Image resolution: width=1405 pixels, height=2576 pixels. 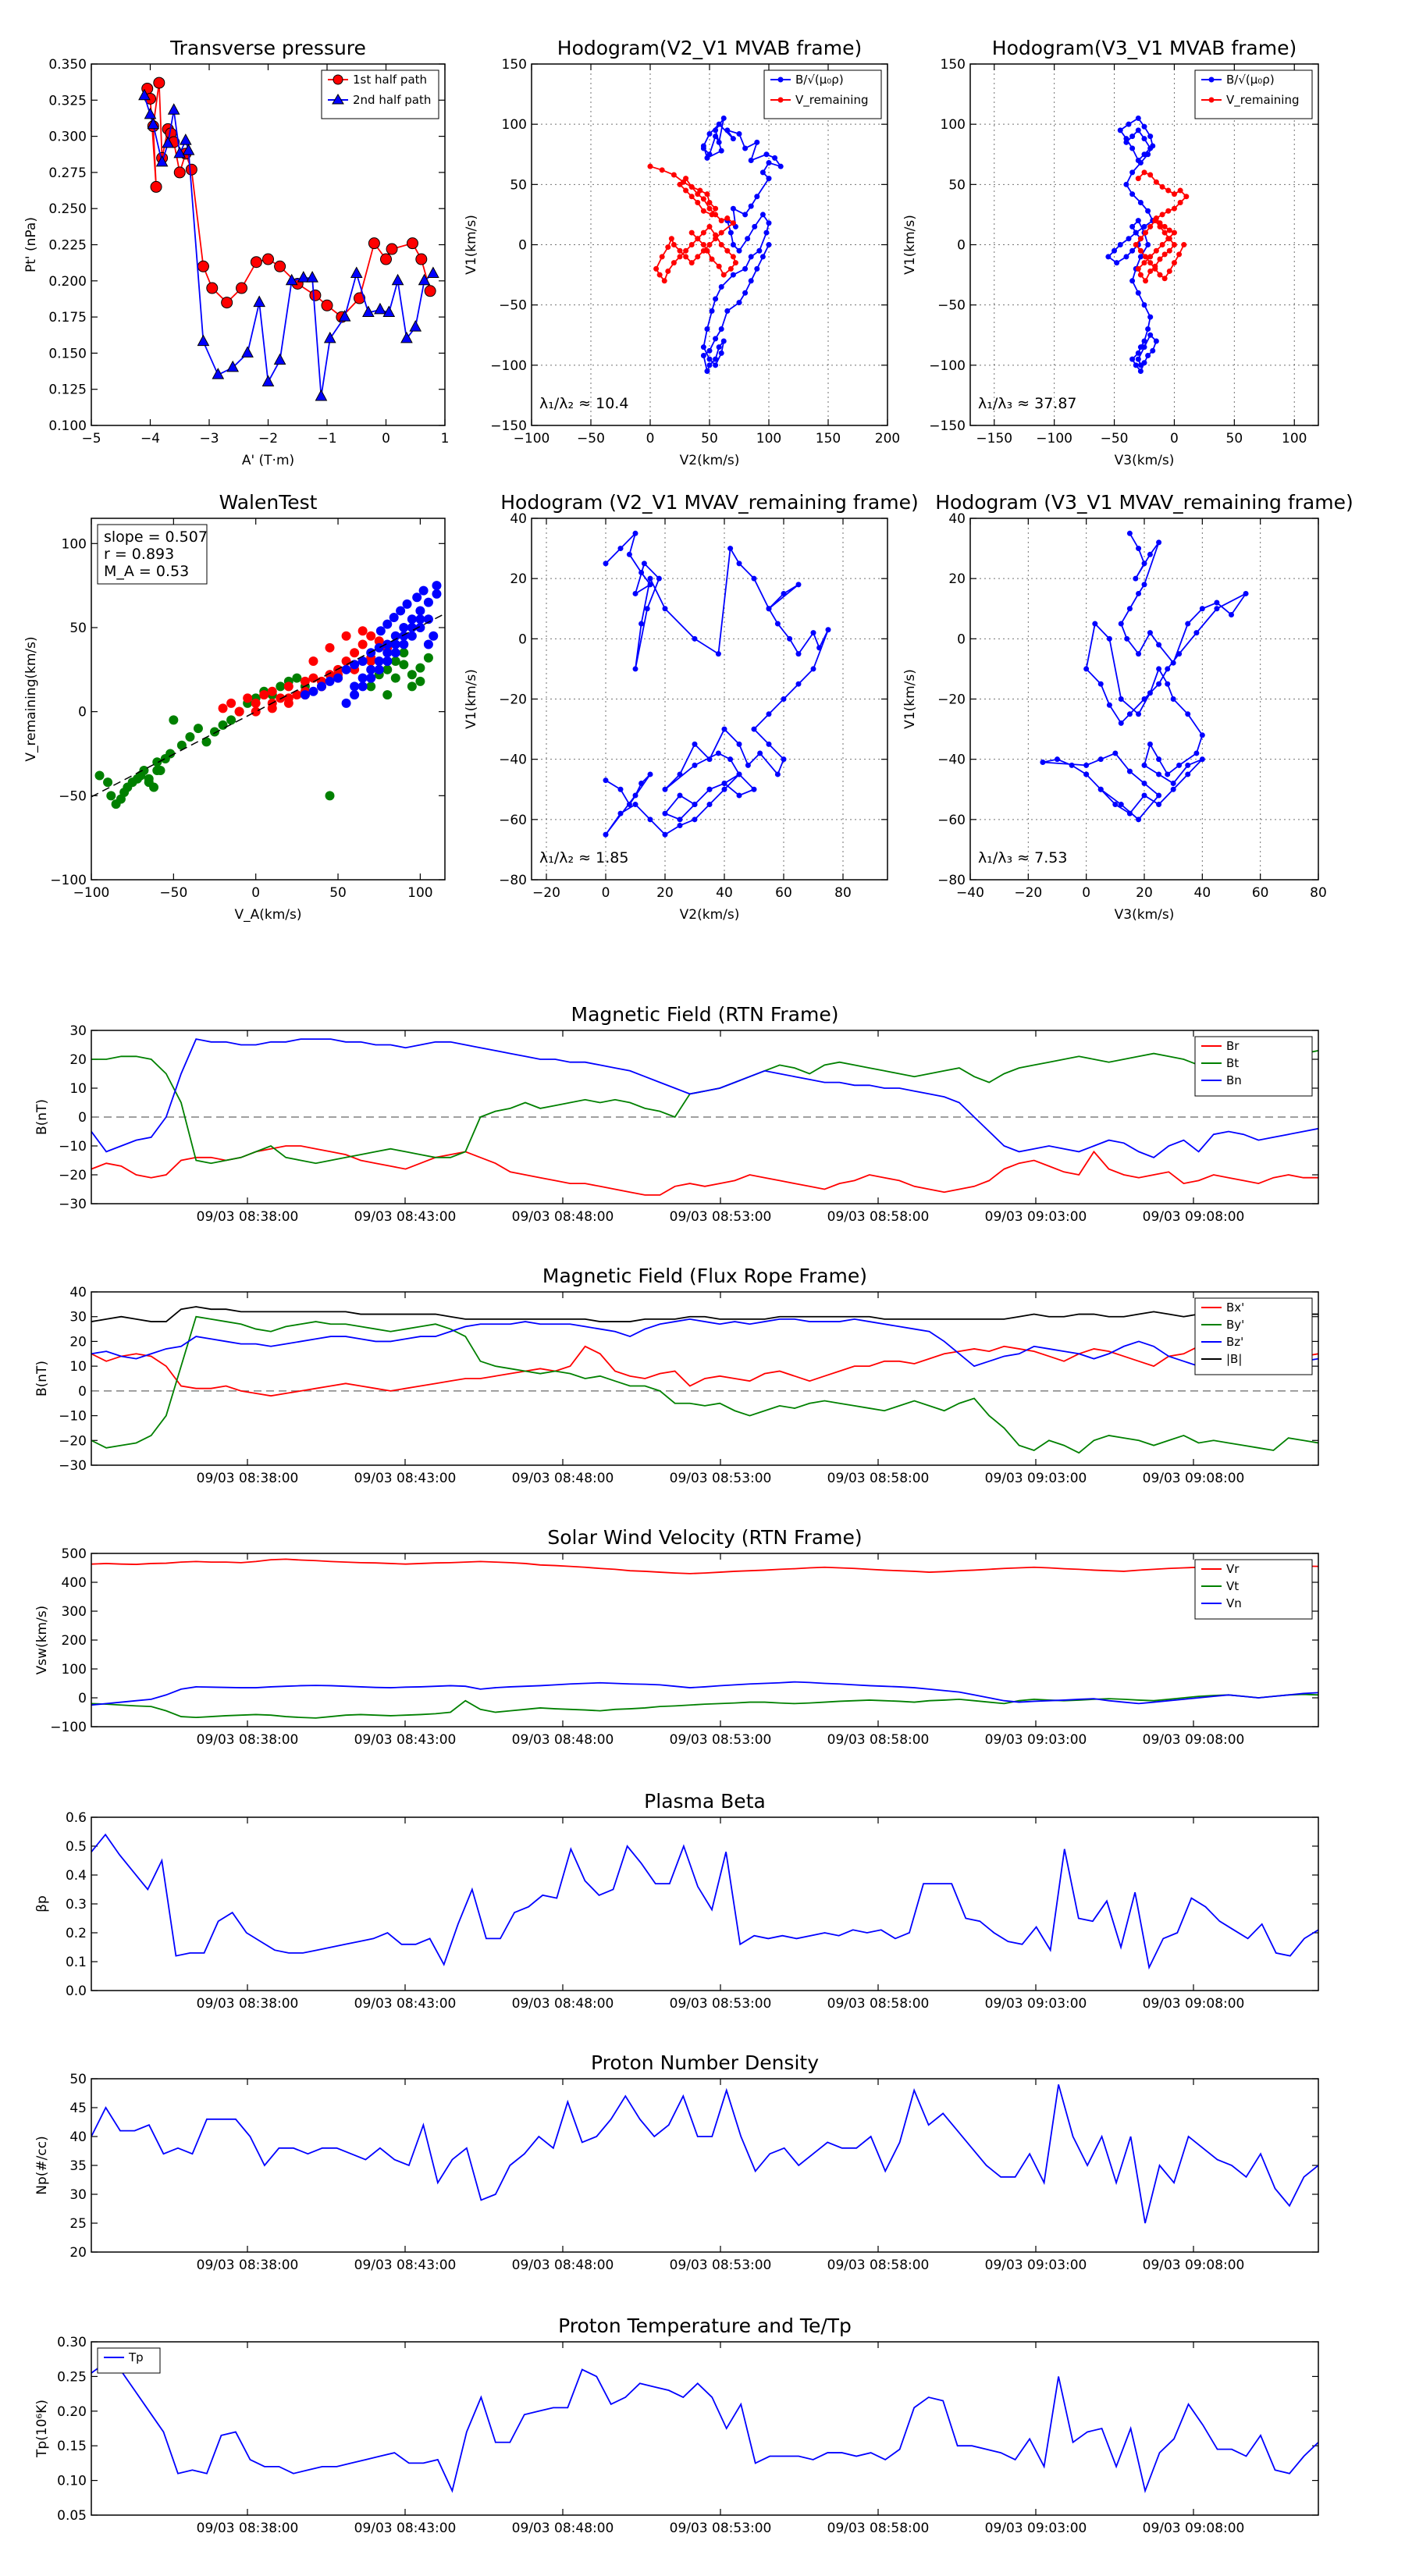 What do you see at coordinates (406, 2265) in the screenshot?
I see `x-tick-label: 09/03 08:43:00` at bounding box center [406, 2265].